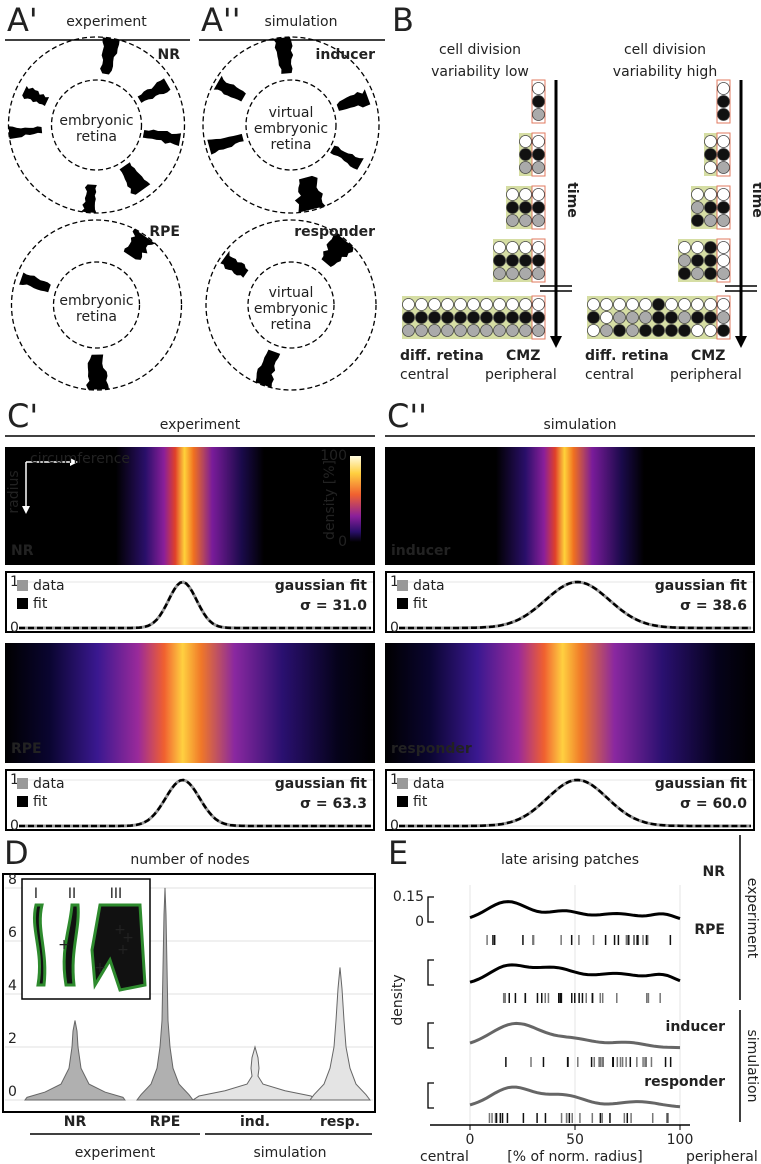 The width and height of the screenshot is (761, 1164). Describe the element at coordinates (291, 293) in the screenshot. I see `ring-center: virtual` at that location.